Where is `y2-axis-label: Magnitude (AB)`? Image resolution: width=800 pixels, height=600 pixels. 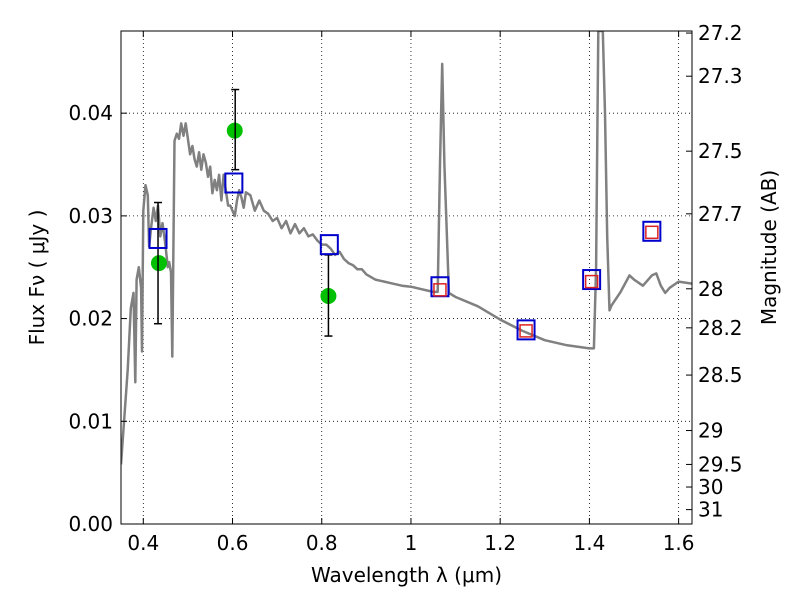 y2-axis-label: Magnitude (AB) is located at coordinates (769, 247).